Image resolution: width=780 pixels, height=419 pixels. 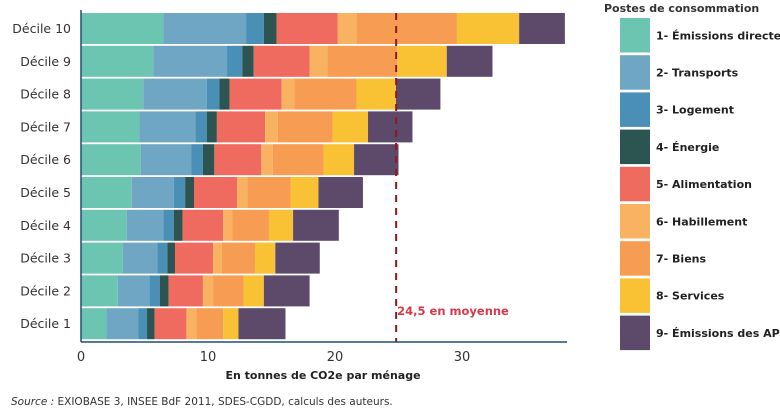 What do you see at coordinates (45, 159) in the screenshot?
I see `category-label: Décile 6` at bounding box center [45, 159].